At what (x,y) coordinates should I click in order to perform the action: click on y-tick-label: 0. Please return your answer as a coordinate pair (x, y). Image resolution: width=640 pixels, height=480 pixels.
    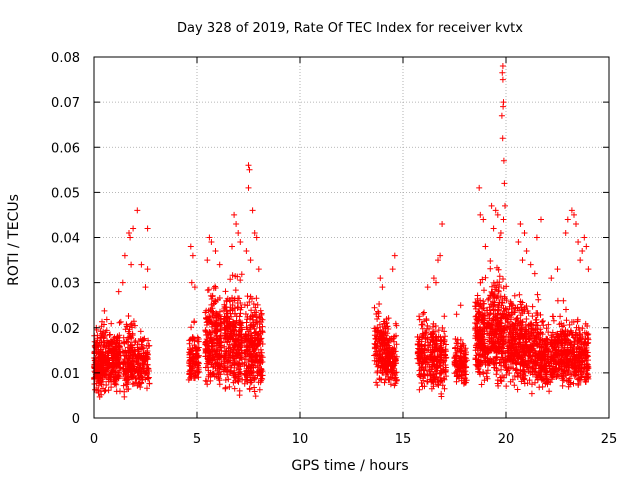
    Looking at the image, I should click on (76, 419).